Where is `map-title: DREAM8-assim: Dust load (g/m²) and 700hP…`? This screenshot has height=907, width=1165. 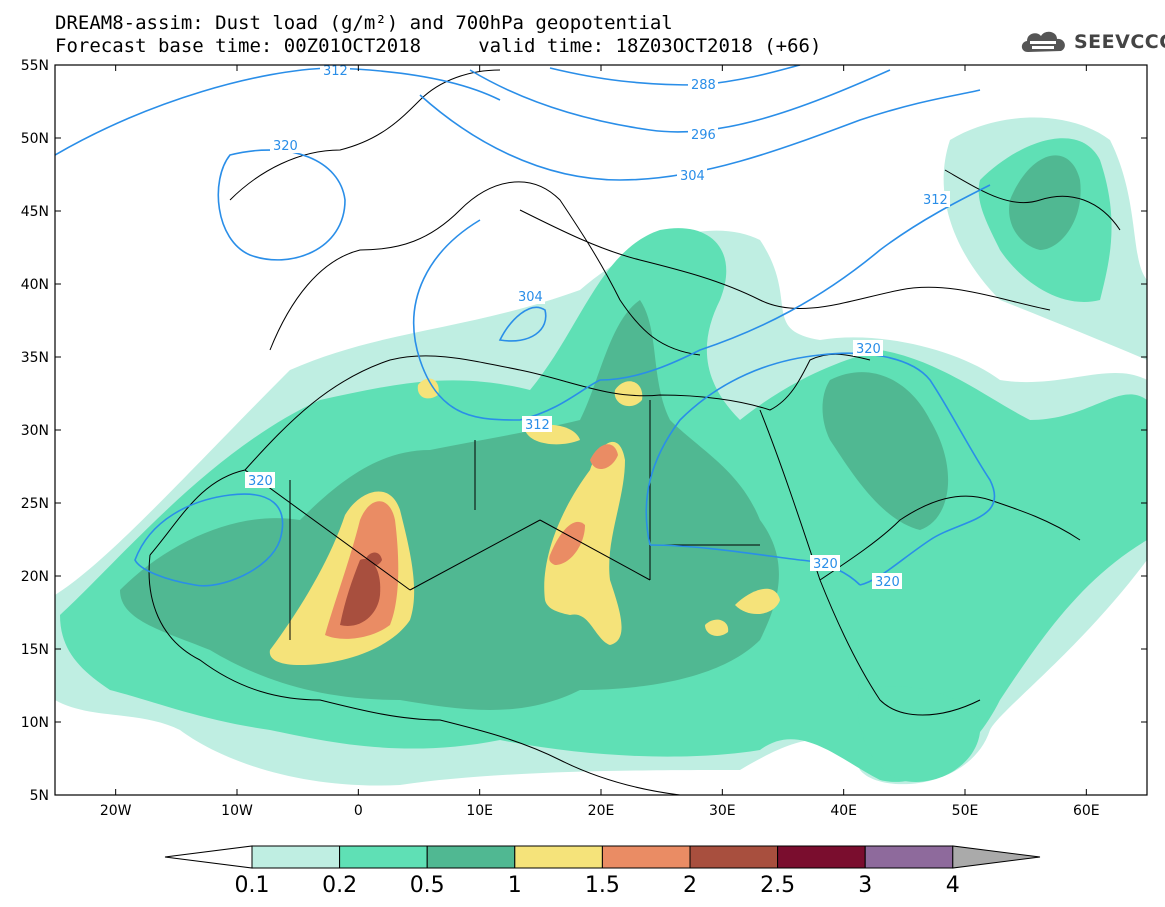 map-title: DREAM8-assim: Dust load (g/m²) and 700hP… is located at coordinates (364, 23).